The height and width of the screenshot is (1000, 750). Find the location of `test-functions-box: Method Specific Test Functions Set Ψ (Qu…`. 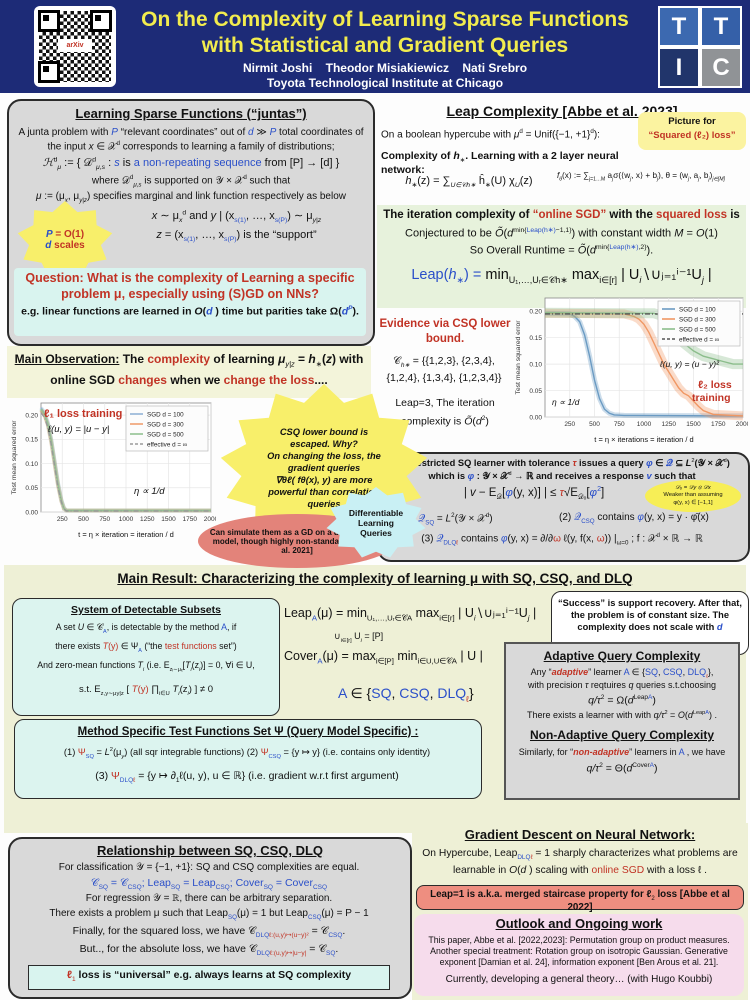

test-functions-box: Method Specific Test Functions Set Ψ (Qu… is located at coordinates (248, 759).